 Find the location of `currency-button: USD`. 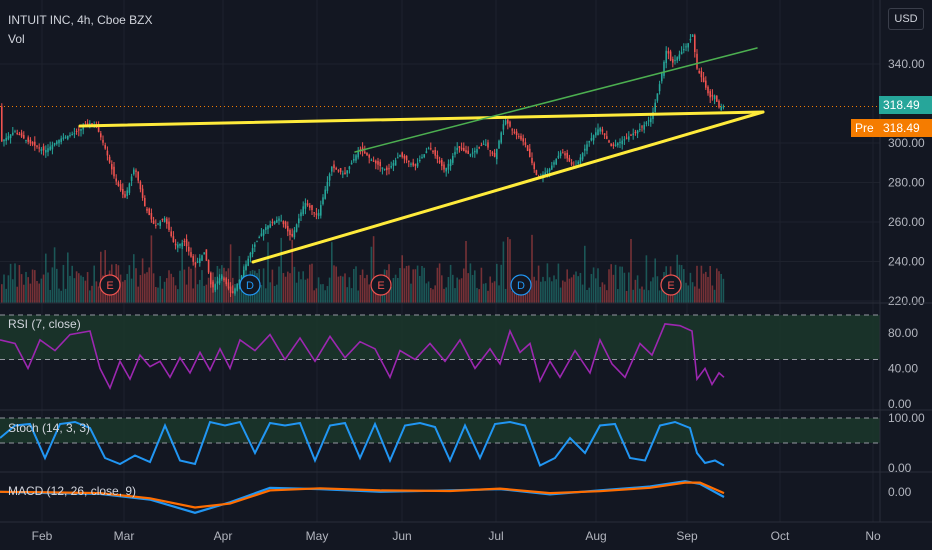

currency-button: USD is located at coordinates (906, 19).